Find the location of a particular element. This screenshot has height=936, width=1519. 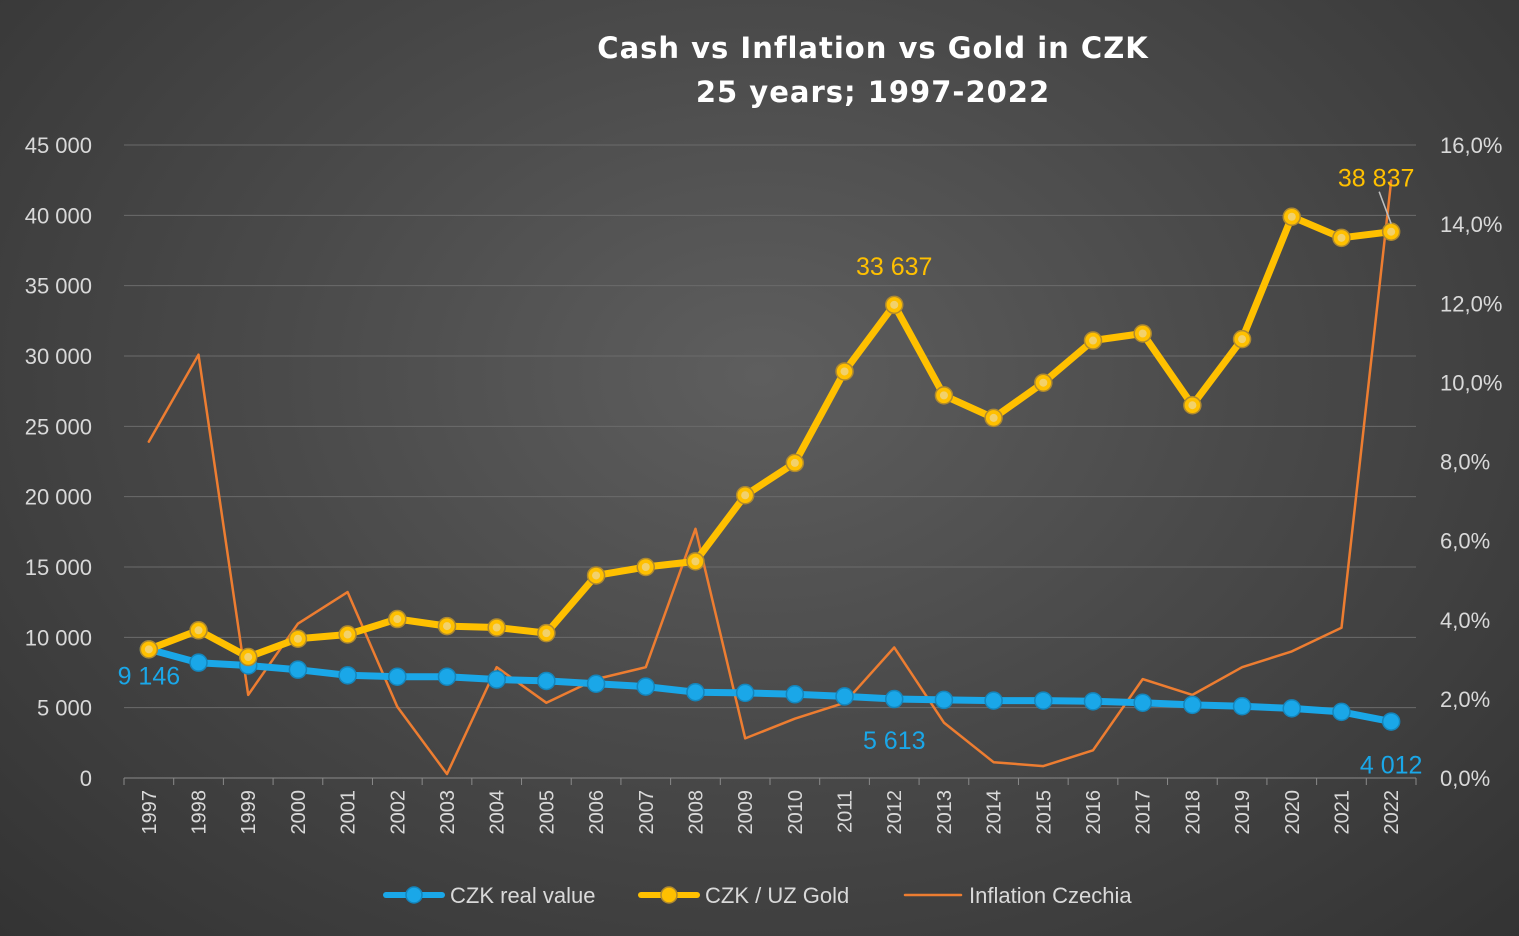

x-tick-label: 2013 is located at coordinates (945, 812).